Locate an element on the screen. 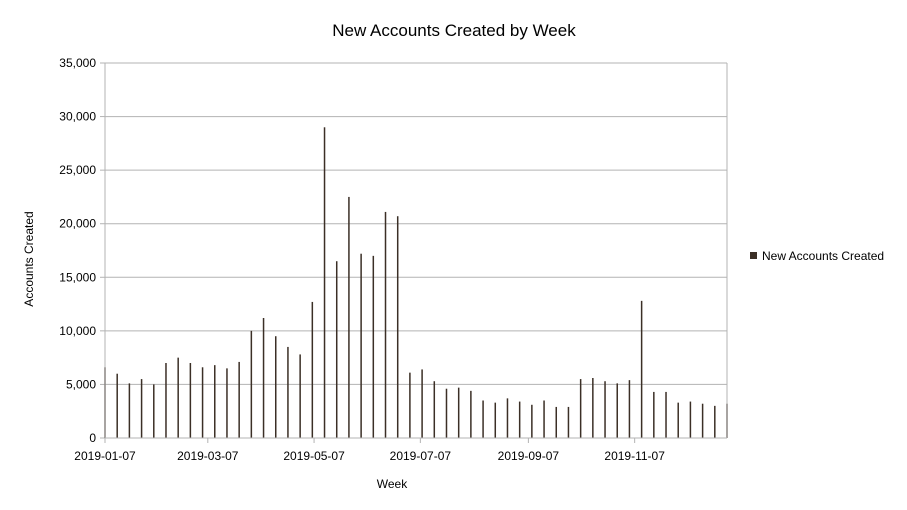 This screenshot has height=510, width=907. y-tick-label: 35,000 is located at coordinates (77, 63).